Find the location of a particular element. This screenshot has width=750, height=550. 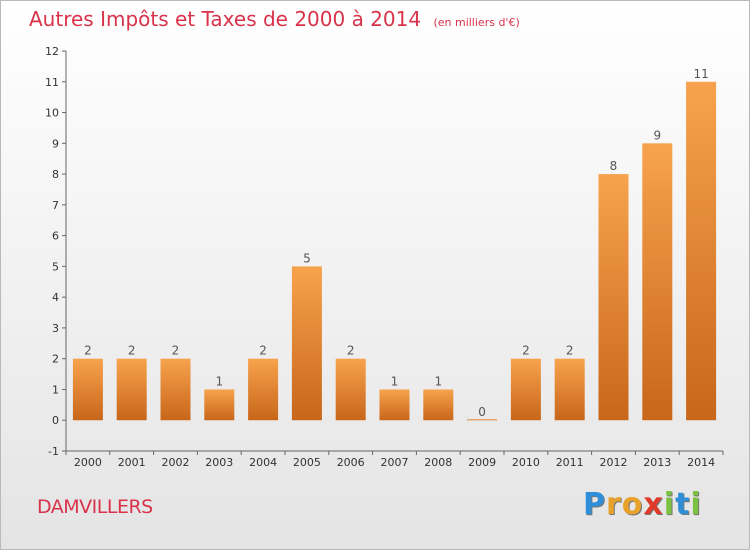

bar-2014 is located at coordinates (701, 251).